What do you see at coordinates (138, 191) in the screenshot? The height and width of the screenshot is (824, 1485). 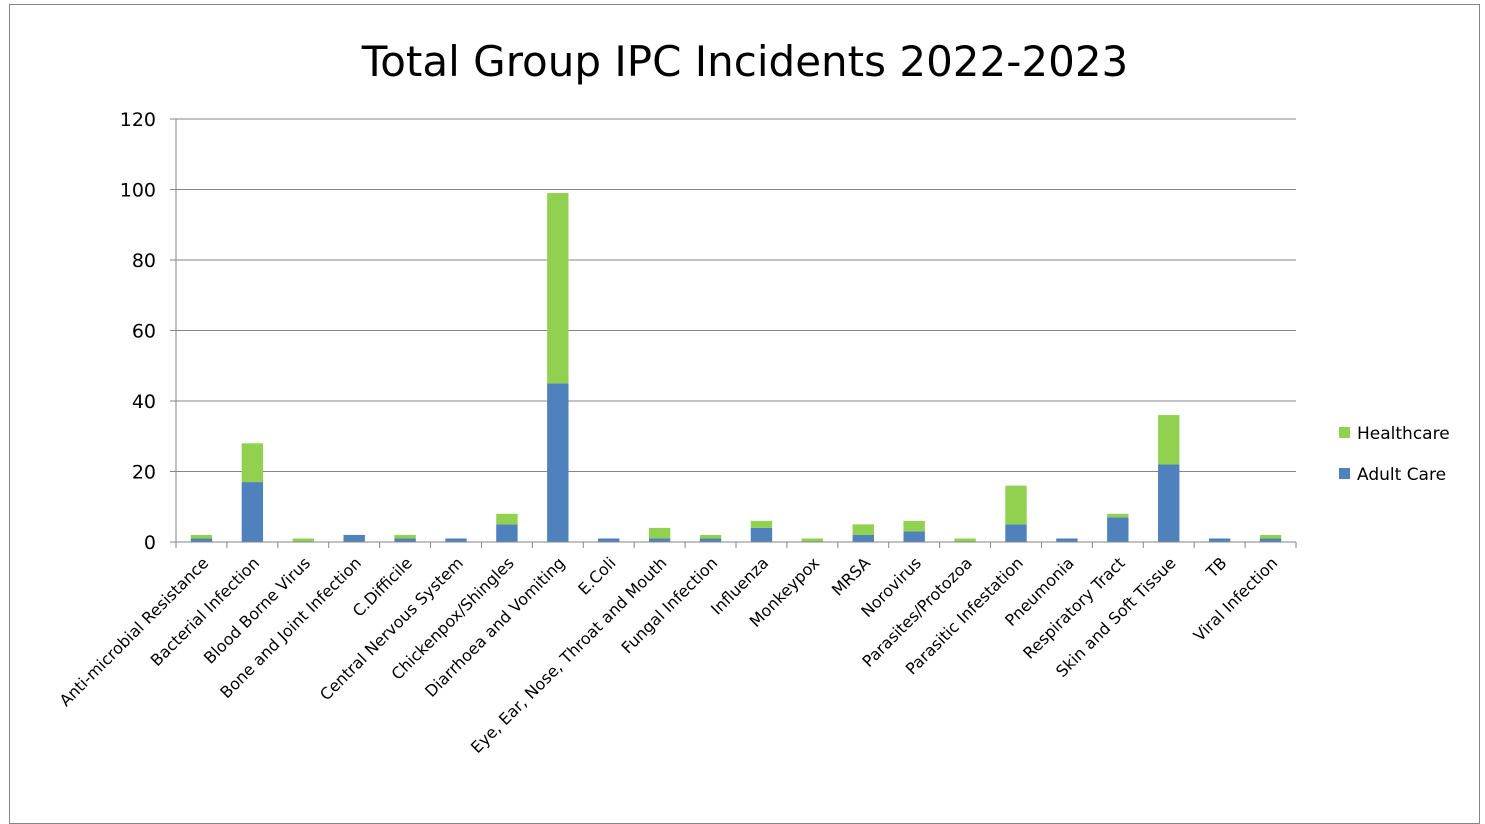 I see `y-tick-label: 100` at bounding box center [138, 191].